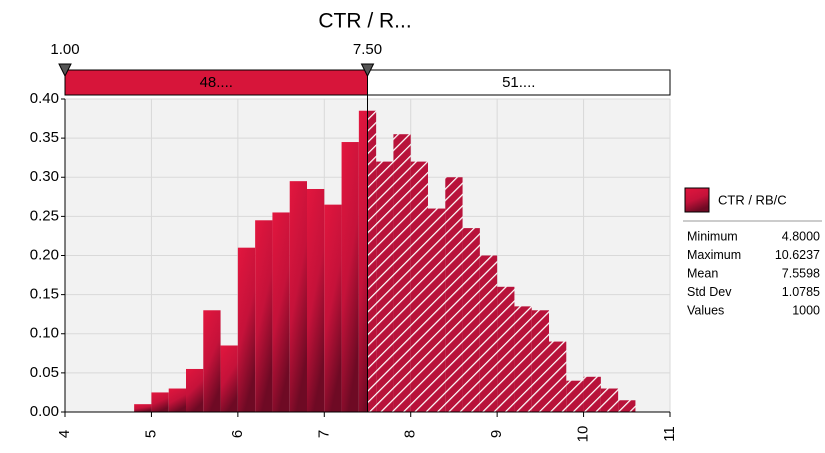 The height and width of the screenshot is (453, 825). Describe the element at coordinates (714, 255) in the screenshot. I see `stat-name: Maximum` at that location.